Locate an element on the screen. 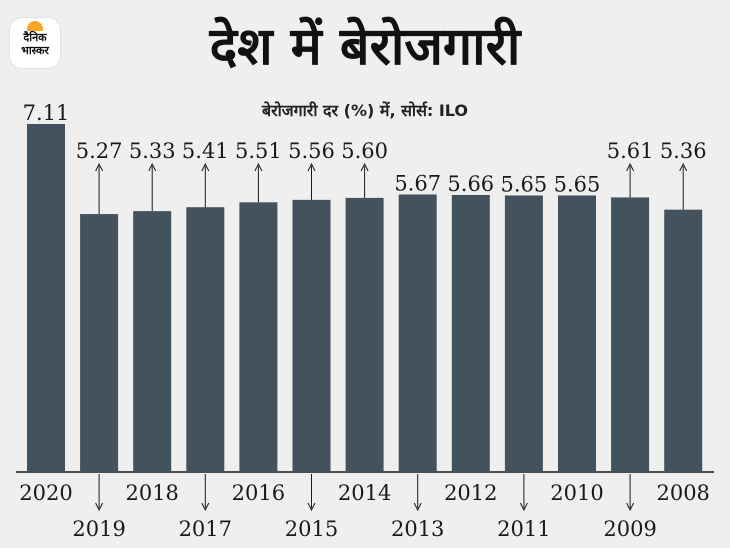 Image resolution: width=730 pixels, height=548 pixels. logo-line-2: भास्कर is located at coordinates (35, 50).